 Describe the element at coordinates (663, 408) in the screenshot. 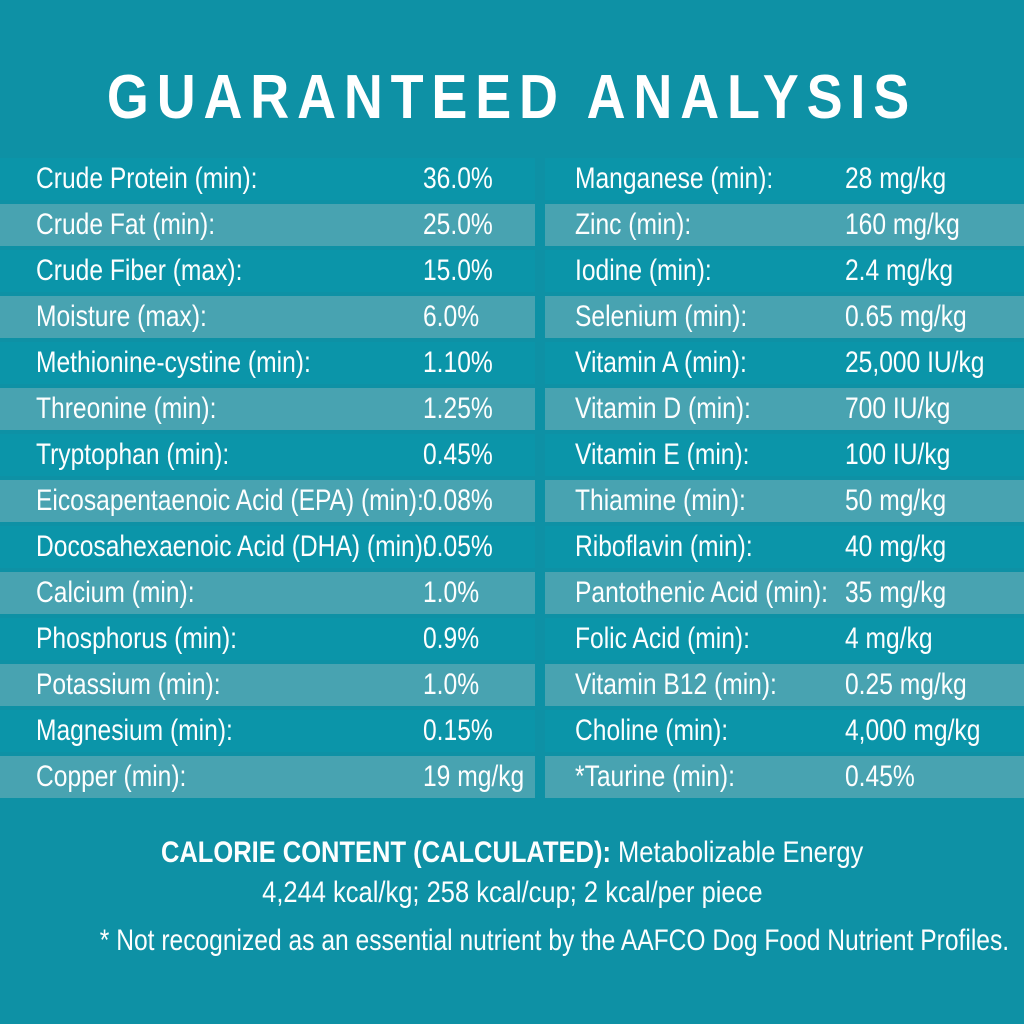

I see `nutrient-label: Vitamin D (min):` at that location.